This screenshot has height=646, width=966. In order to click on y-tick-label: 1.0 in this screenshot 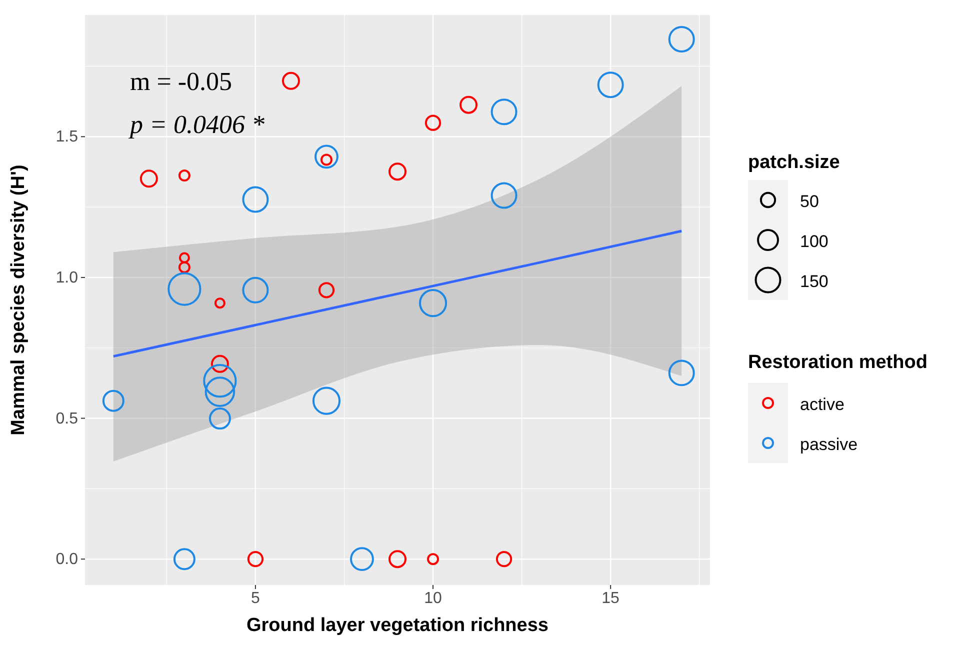, I will do `click(67, 277)`.